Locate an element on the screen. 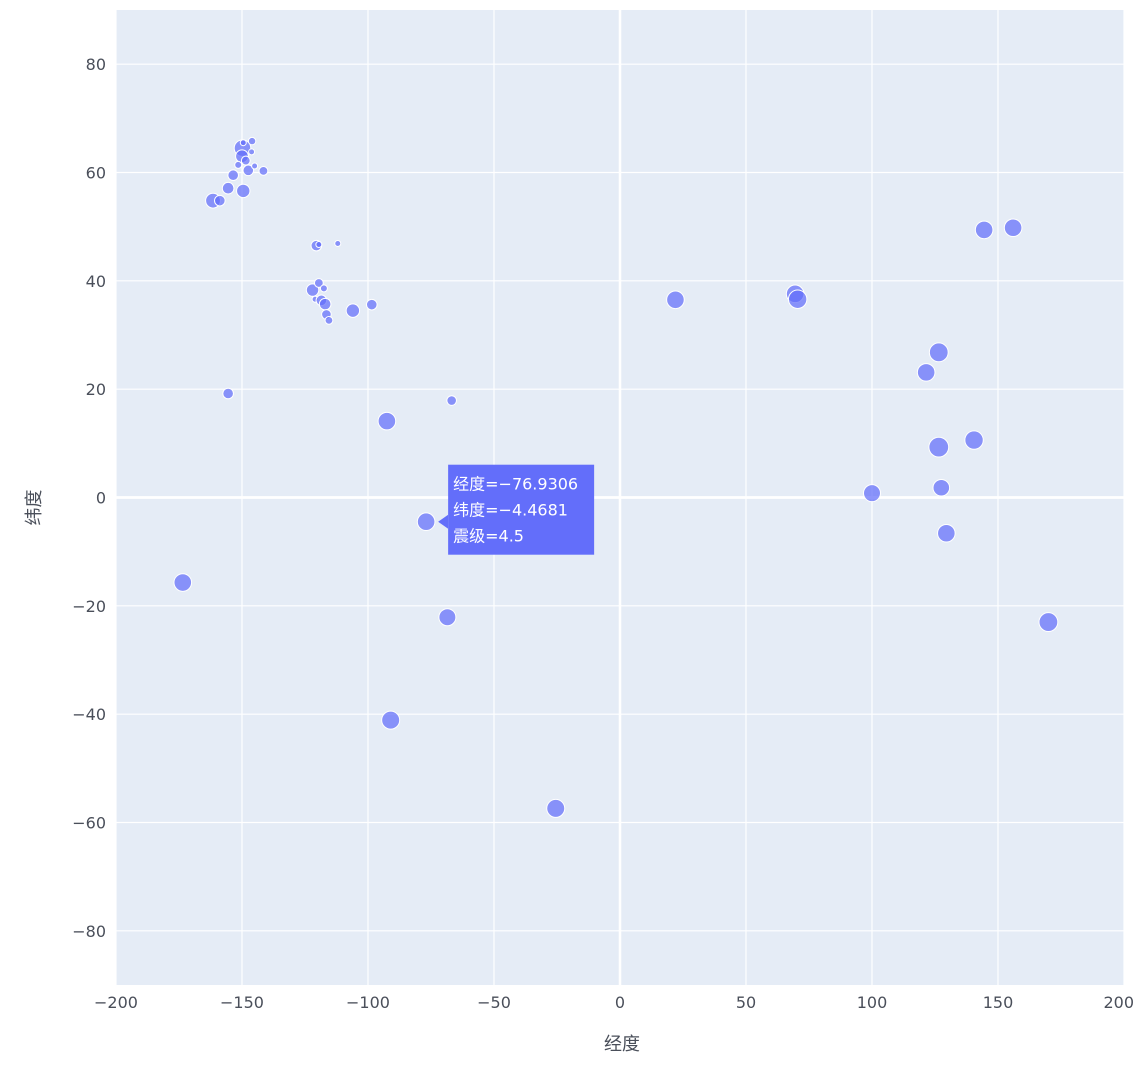 The width and height of the screenshot is (1136, 1067). x-tick-label: −100 is located at coordinates (368, 1002).